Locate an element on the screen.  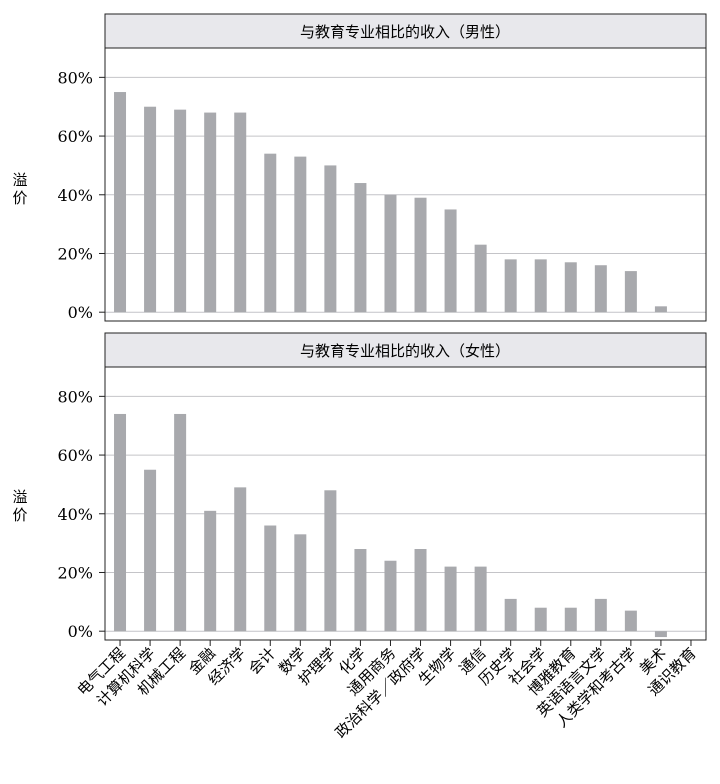
panel-female-title: 与教育专业相比的收入（女性） is located at coordinates (405, 351).